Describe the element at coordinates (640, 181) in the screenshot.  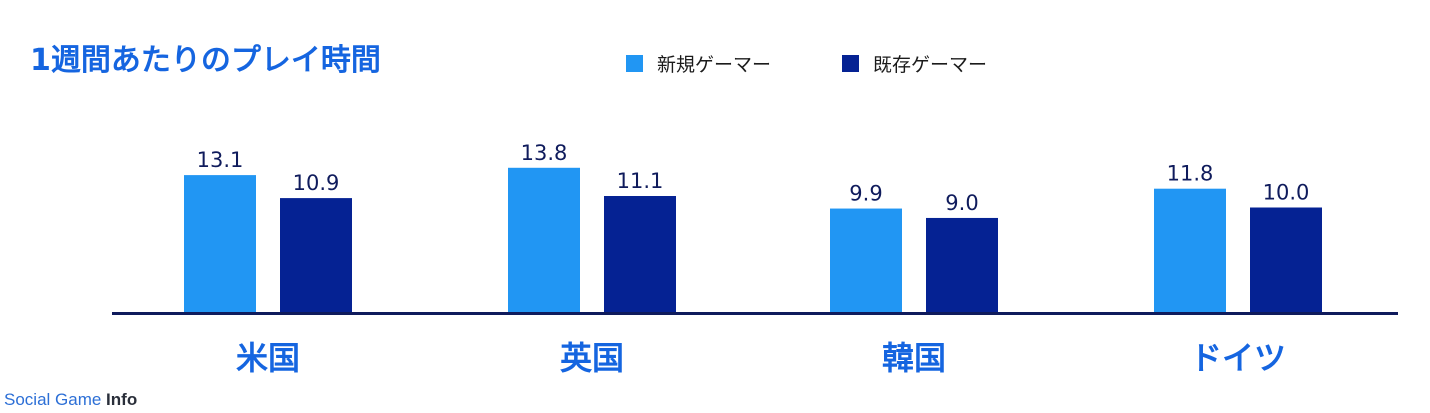
I see `value-label-2-2: 11.1` at that location.